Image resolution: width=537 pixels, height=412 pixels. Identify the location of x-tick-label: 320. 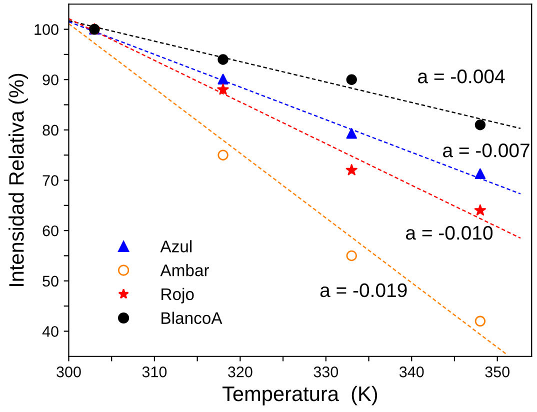
(240, 372).